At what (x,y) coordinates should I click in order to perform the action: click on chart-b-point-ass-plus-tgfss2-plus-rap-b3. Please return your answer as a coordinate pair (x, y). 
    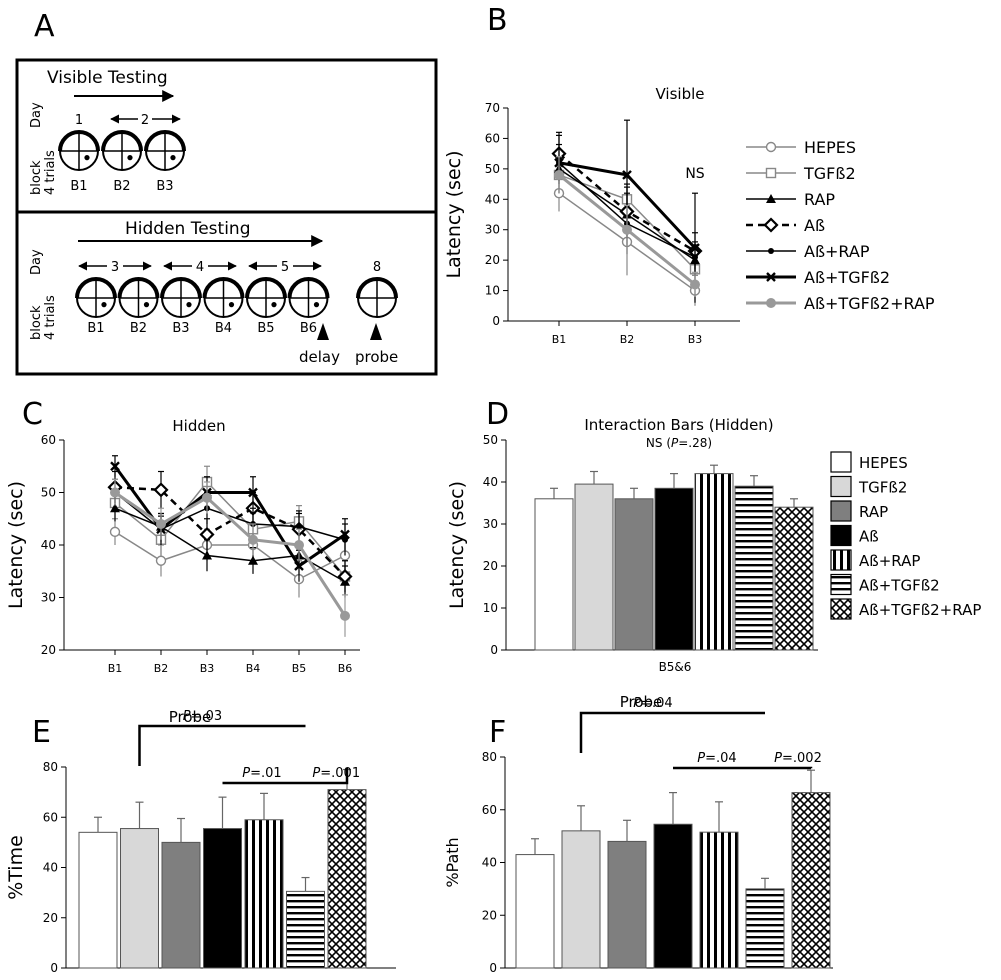
    Looking at the image, I should click on (695, 284).